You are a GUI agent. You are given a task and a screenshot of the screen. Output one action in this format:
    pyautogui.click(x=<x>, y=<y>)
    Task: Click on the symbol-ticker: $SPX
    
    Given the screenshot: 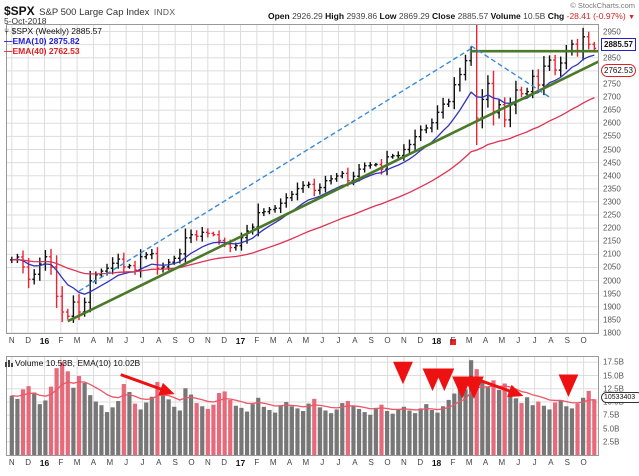 What is the action you would take?
    pyautogui.click(x=19, y=11)
    